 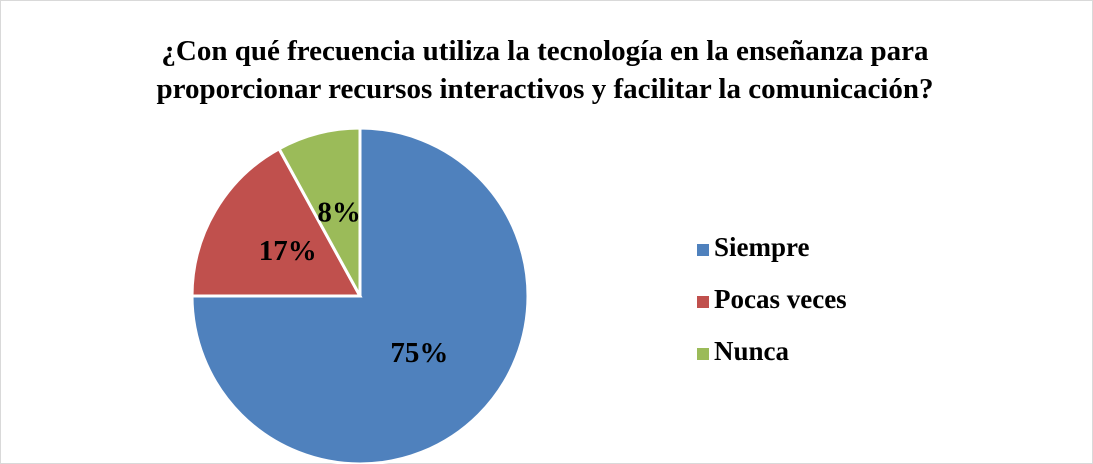 I want to click on legend-label: Pocas veces, so click(x=780, y=299).